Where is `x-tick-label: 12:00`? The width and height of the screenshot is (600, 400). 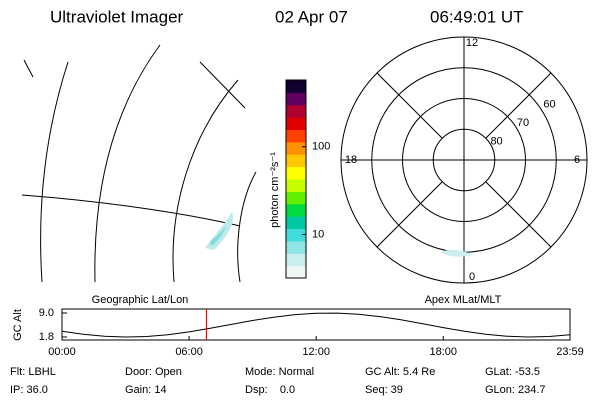 x-tick-label: 12:00 is located at coordinates (316, 352).